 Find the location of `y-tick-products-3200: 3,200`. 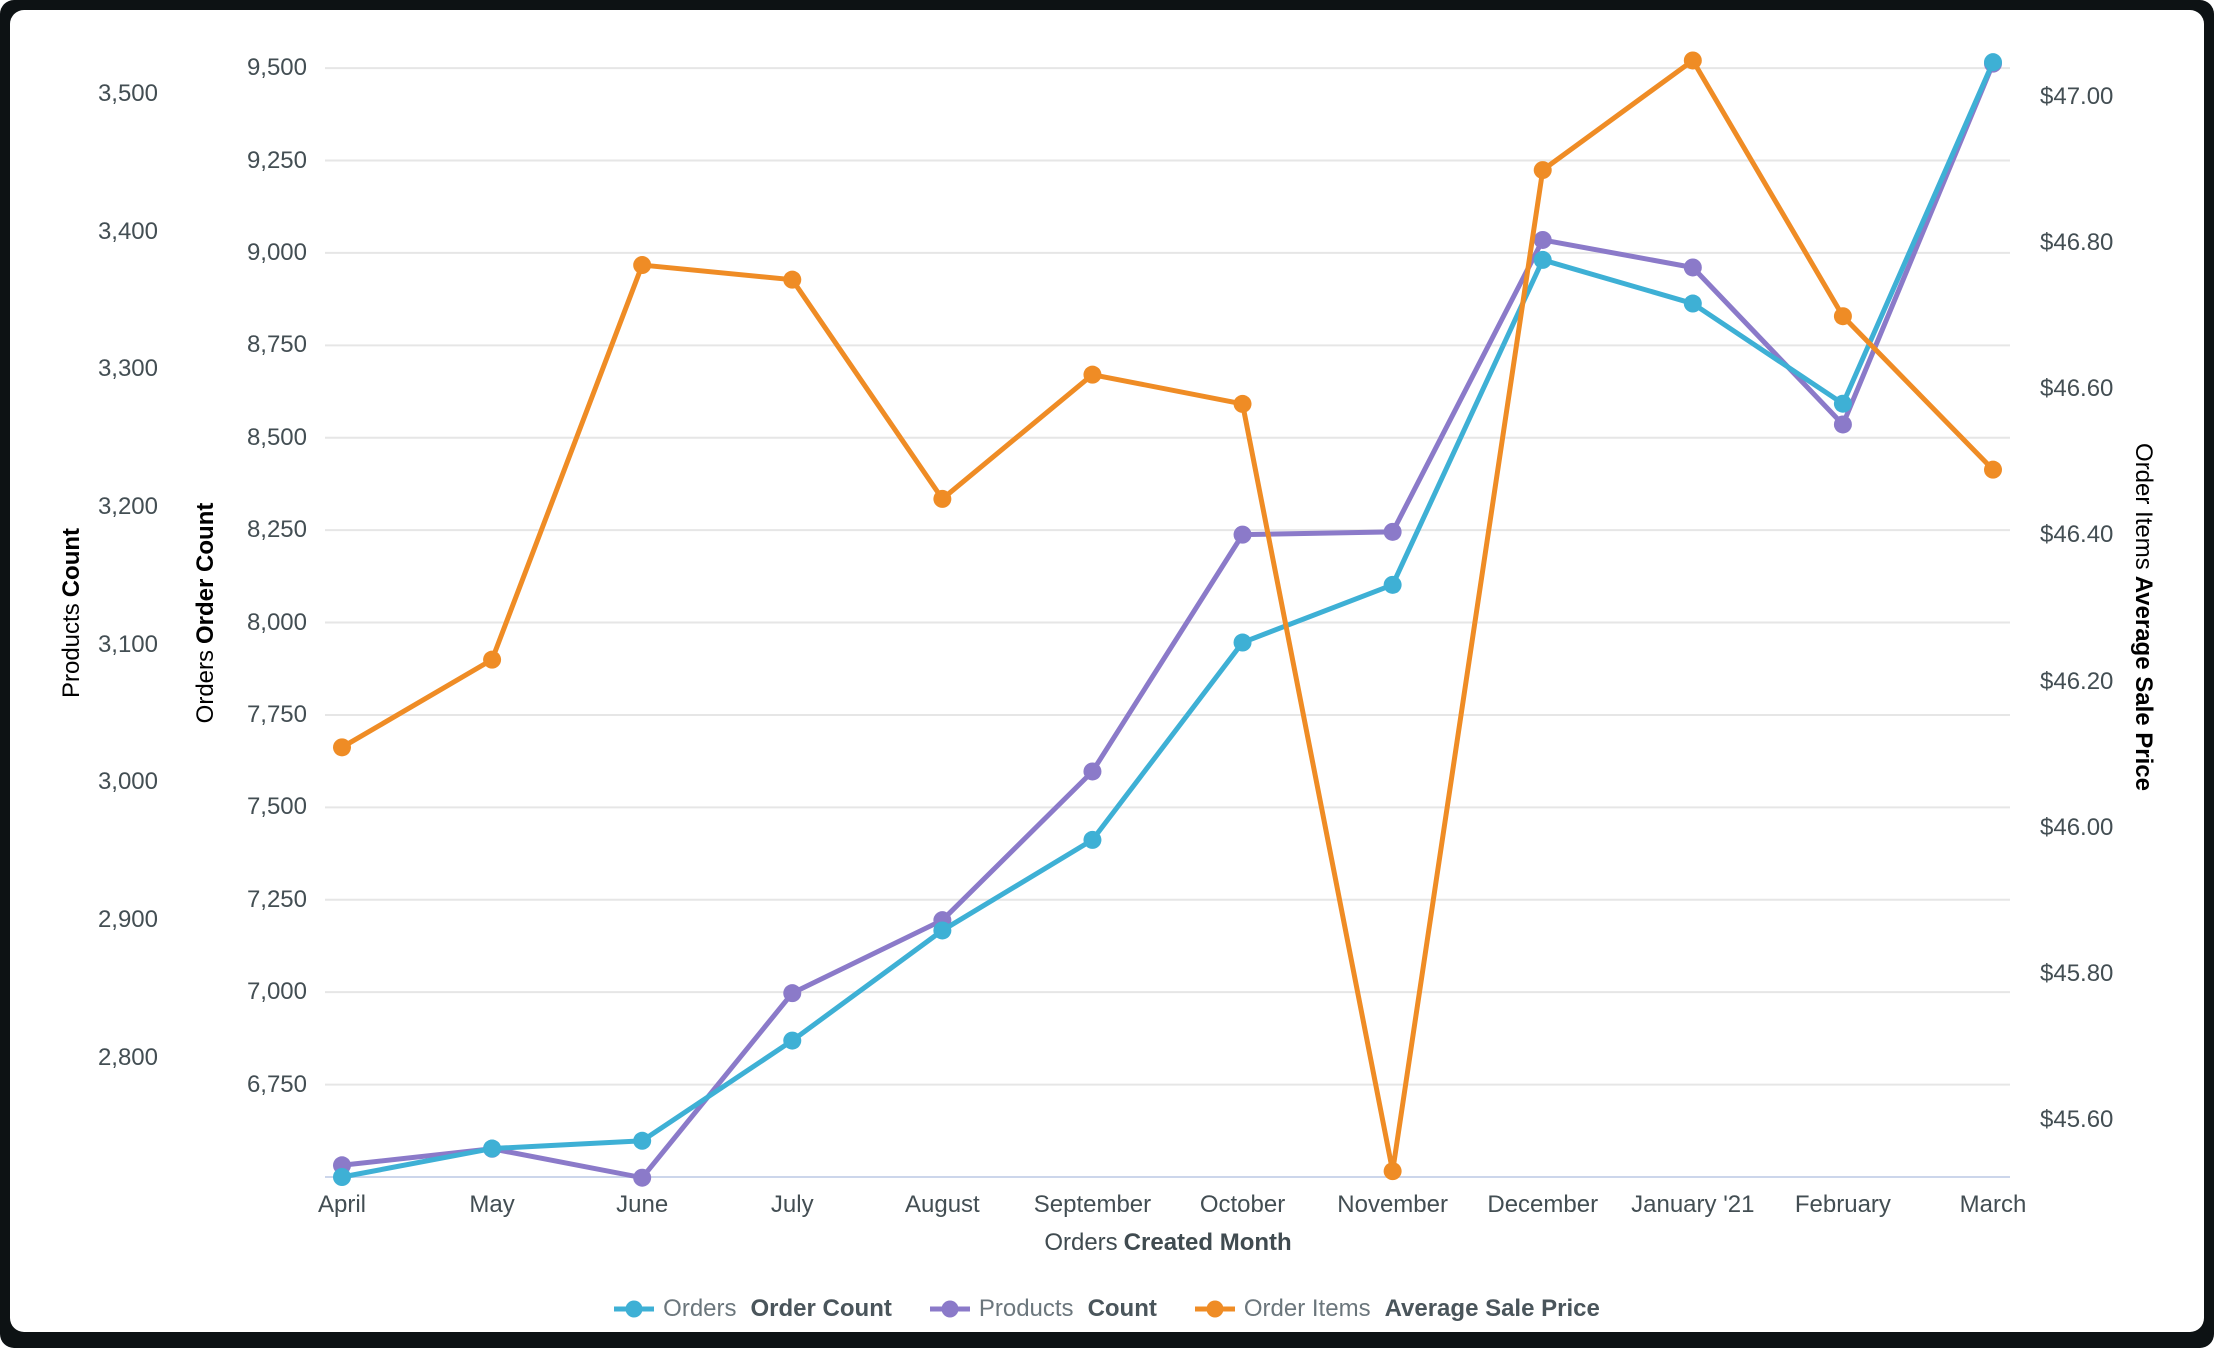

y-tick-products-3200: 3,200 is located at coordinates (127, 507).